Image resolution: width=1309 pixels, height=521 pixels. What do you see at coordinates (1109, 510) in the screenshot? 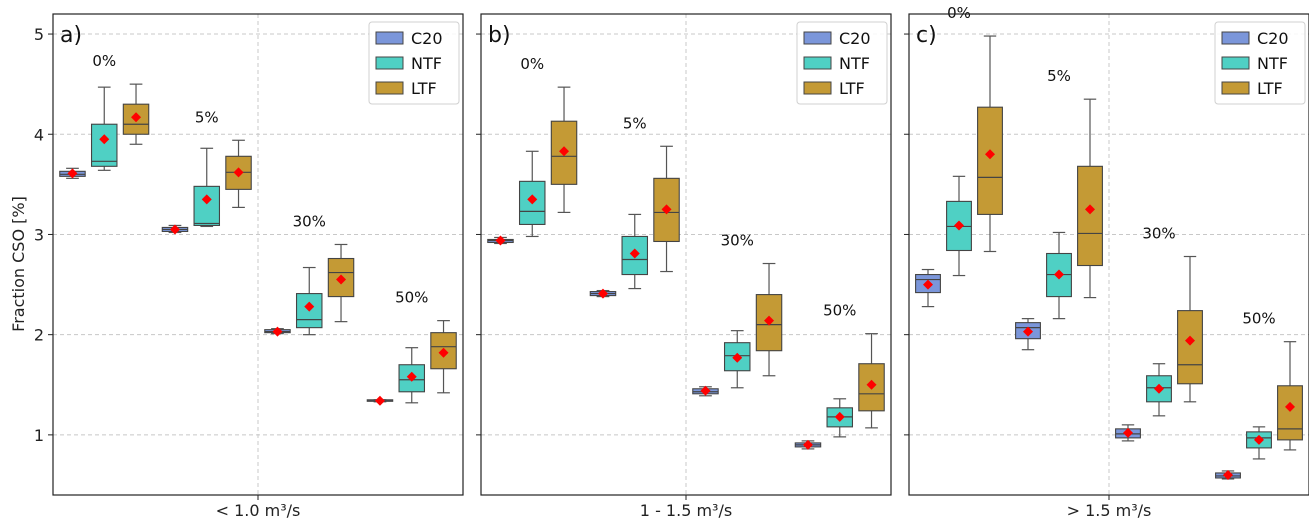
I see `x-axis-label: > 1.5 m³/s` at bounding box center [1109, 510].